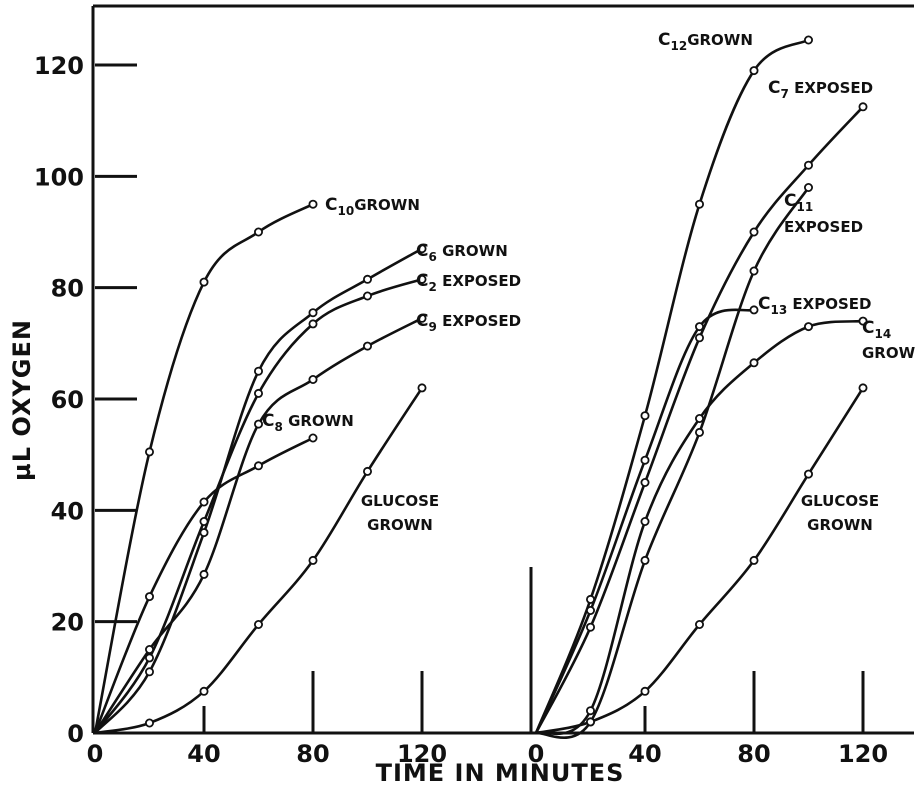 The height and width of the screenshot is (787, 916). Describe the element at coordinates (798, 202) in the screenshot. I see `curve-label: C11` at that location.